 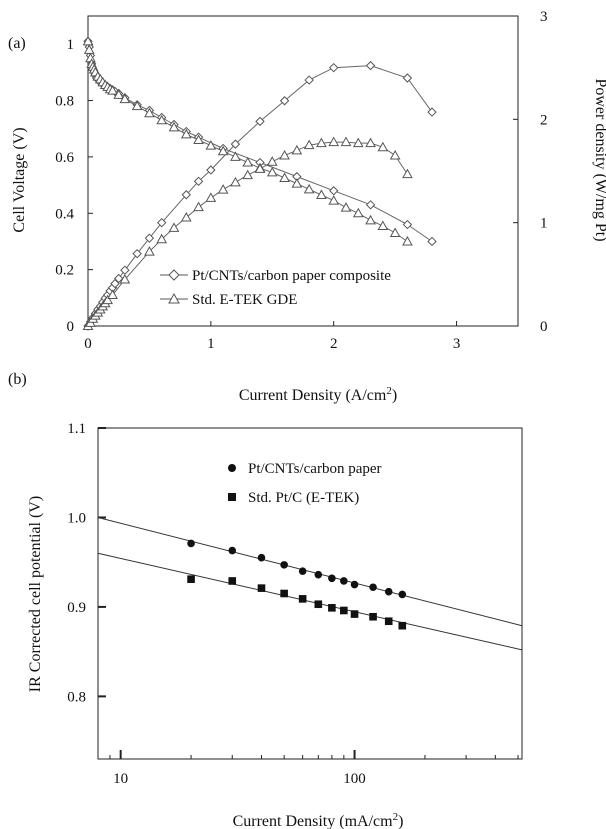 What do you see at coordinates (120, 779) in the screenshot?
I see `x-tick-label: 10` at bounding box center [120, 779].